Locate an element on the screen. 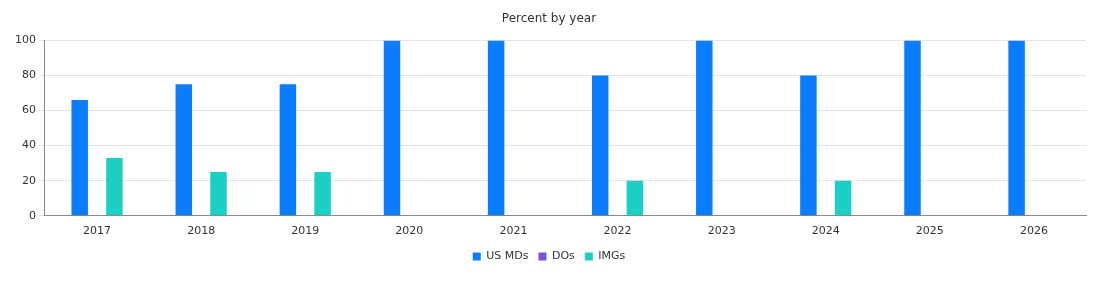  chart-title: Percent by year is located at coordinates (549, 18).